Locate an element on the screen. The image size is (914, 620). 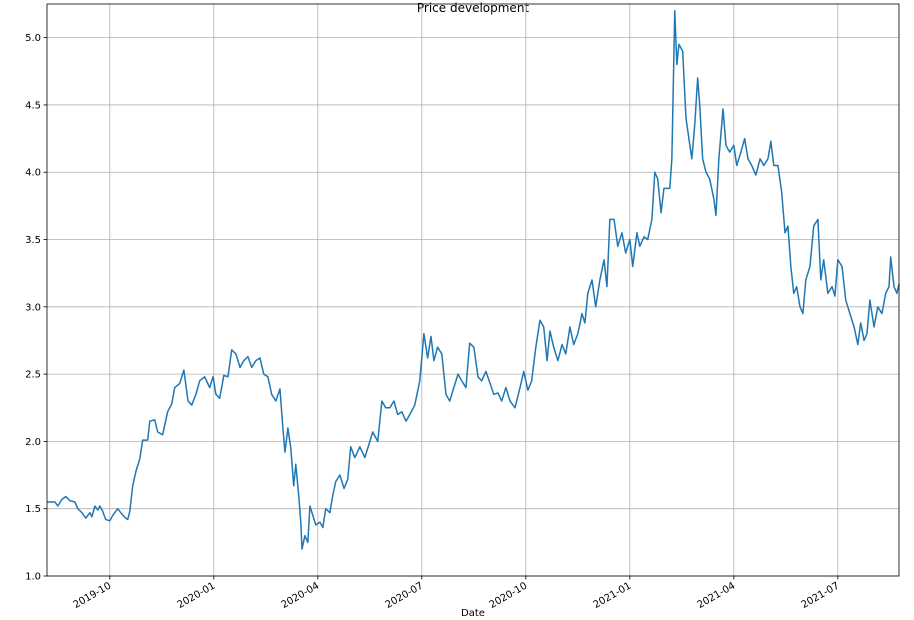
x-tick-label: 2020-04 is located at coordinates (301, 596).